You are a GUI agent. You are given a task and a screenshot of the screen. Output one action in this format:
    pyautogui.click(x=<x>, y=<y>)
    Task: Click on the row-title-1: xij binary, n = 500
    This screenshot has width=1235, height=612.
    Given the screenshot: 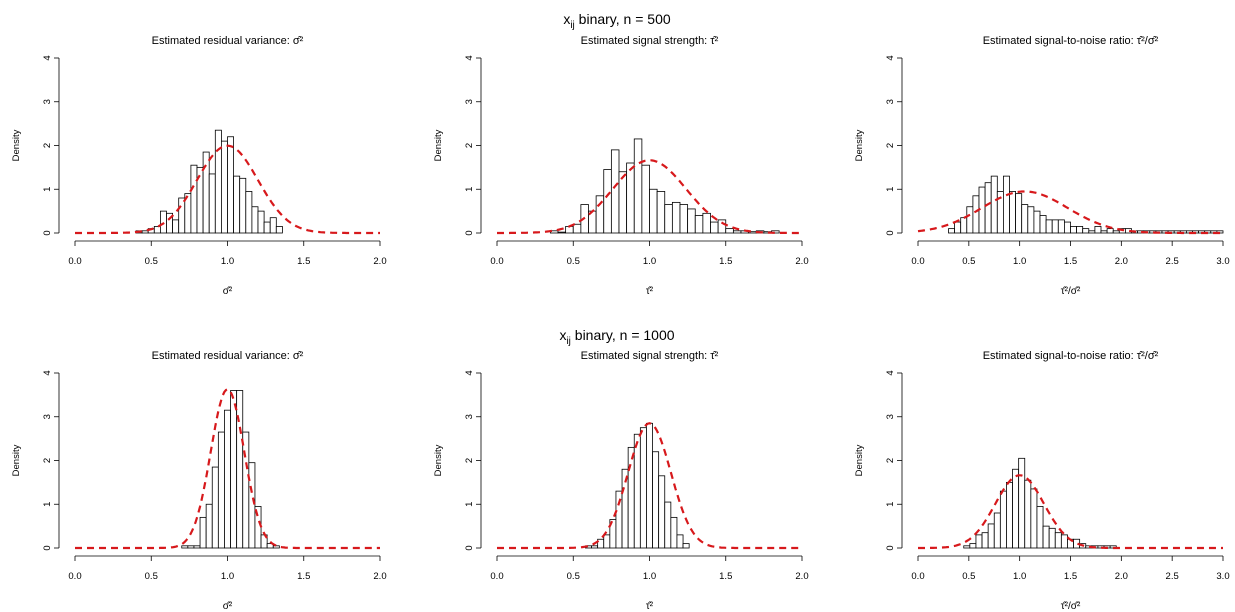 What is the action you would take?
    pyautogui.click(x=617, y=21)
    